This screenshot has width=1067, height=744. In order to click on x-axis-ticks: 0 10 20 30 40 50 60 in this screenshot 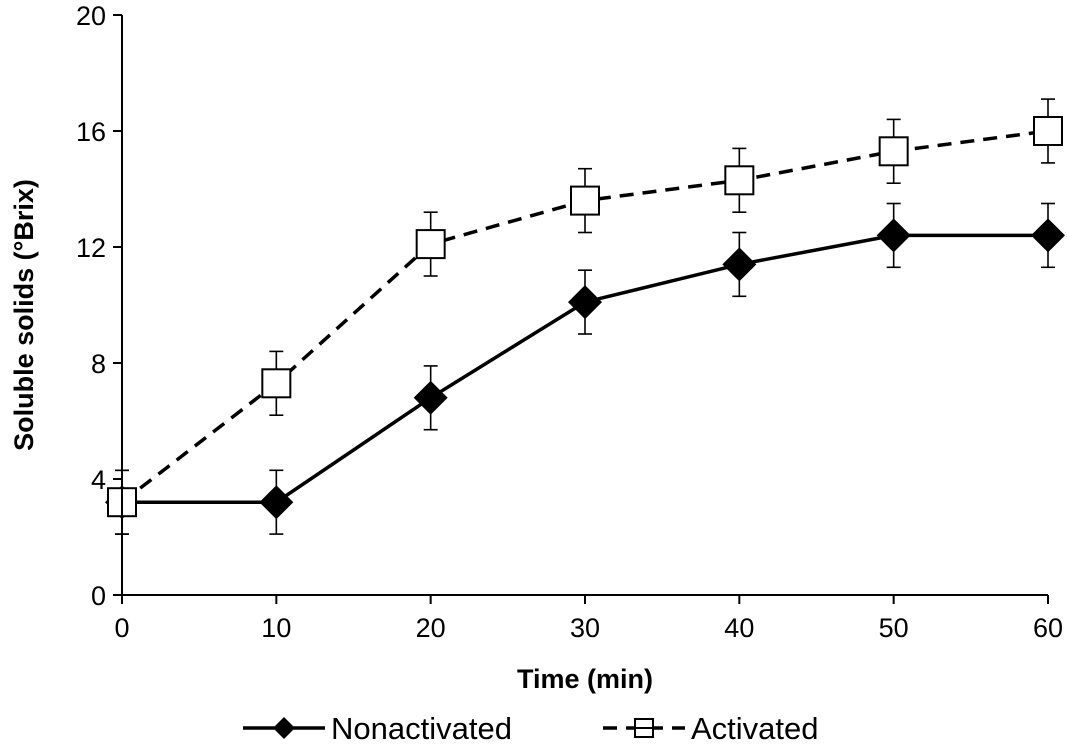, I will do `click(588, 619)`.